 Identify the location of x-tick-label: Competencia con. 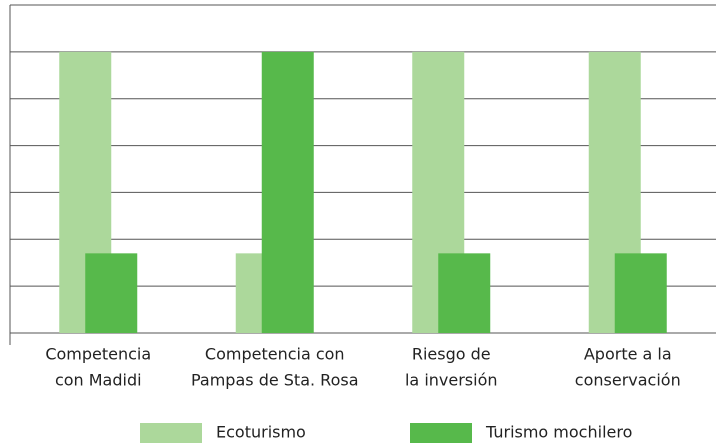
(275, 354).